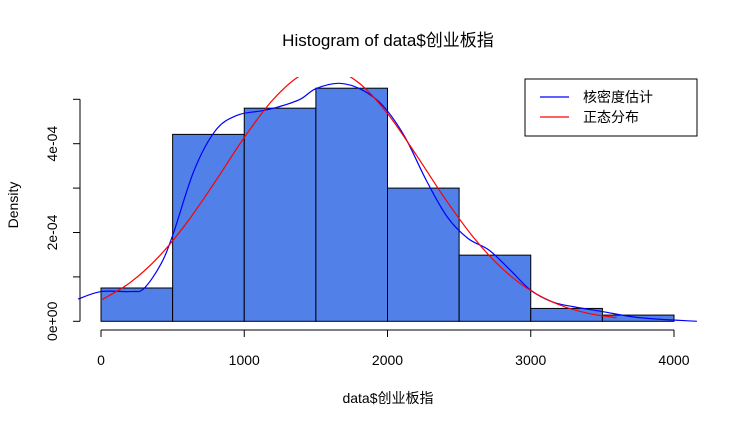 This screenshot has height=434, width=738. I want to click on x-axis: 0 1000 2000 3000 4000, so click(393, 348).